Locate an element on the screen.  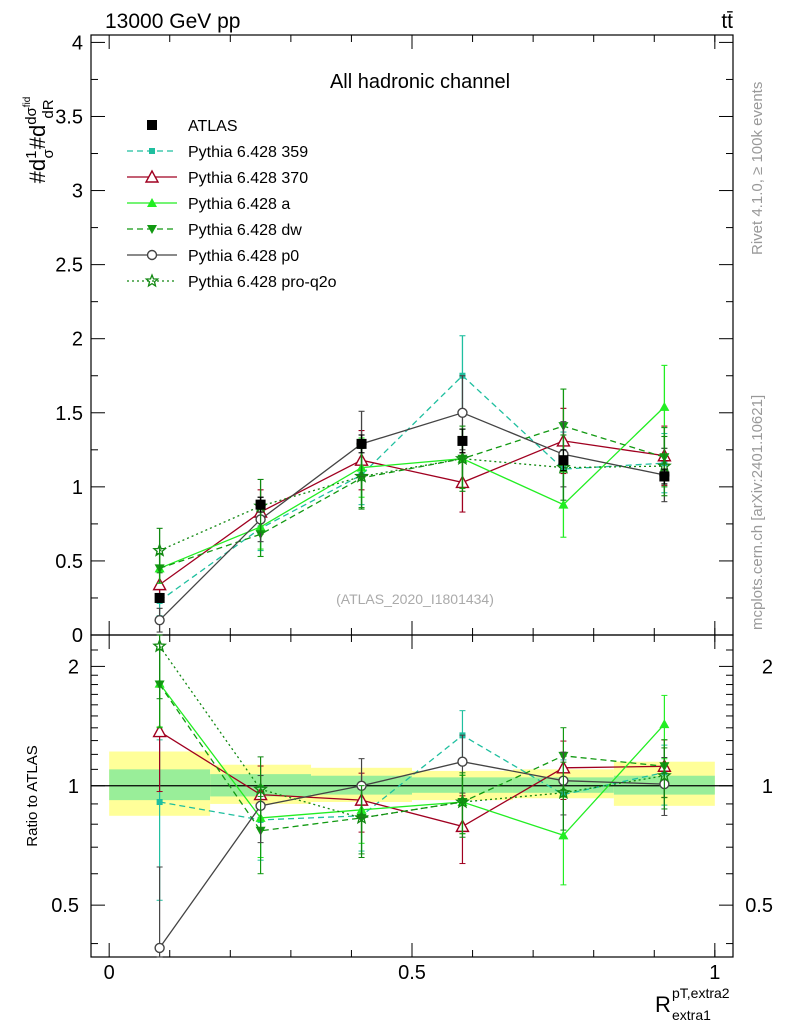
rivet-label: Rivet 4.1.0, ≥ 100k events is located at coordinates (757, 168).